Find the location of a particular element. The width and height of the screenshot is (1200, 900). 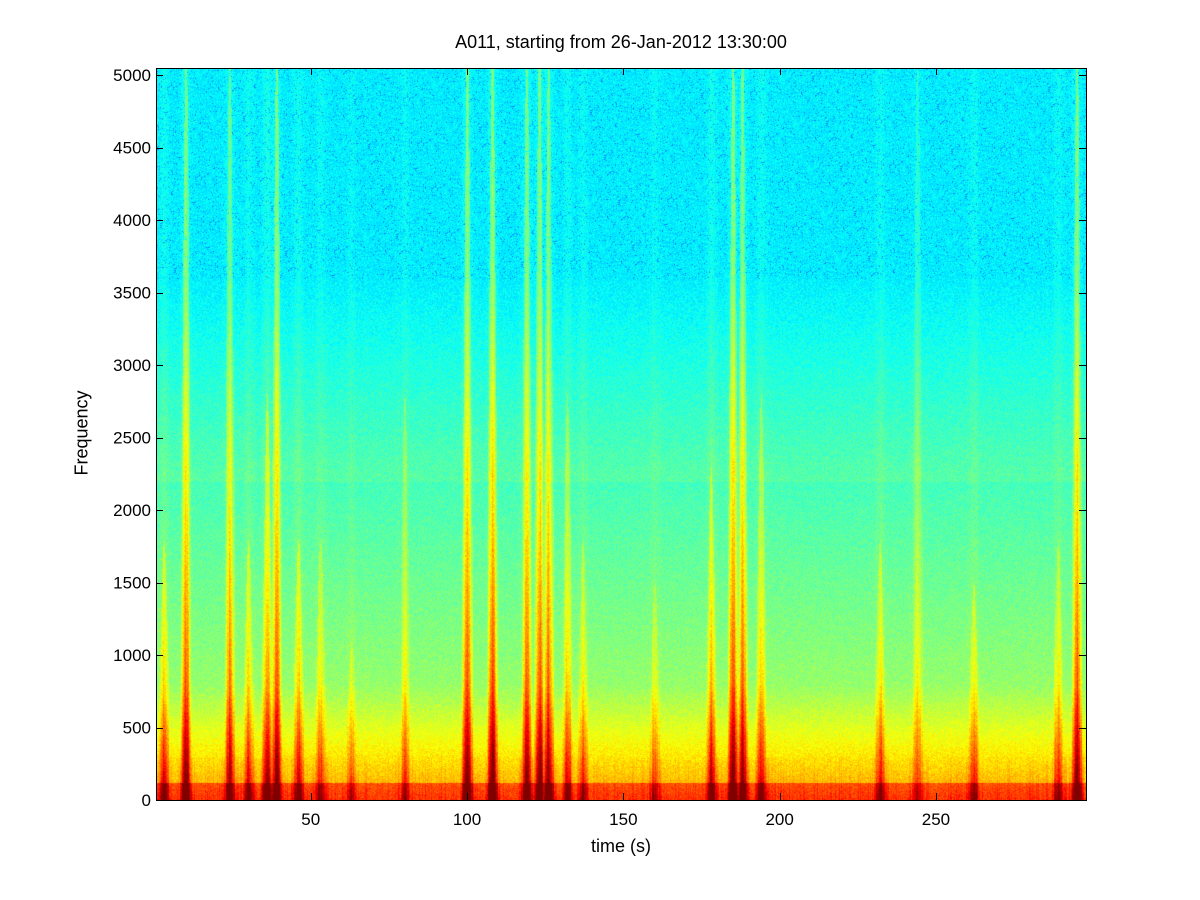

y-tick-label: 1000 is located at coordinates (132, 655).